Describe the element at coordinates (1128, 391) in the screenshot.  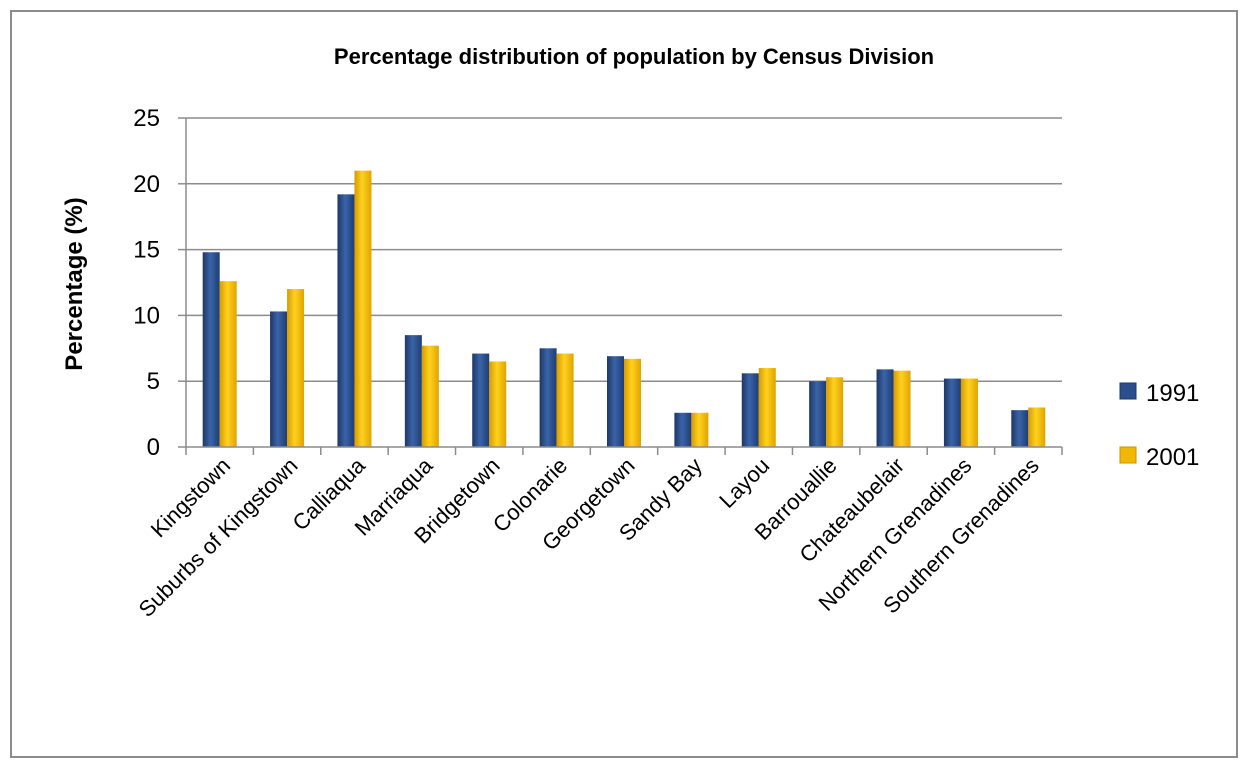
I see `legend-swatch-1991` at that location.